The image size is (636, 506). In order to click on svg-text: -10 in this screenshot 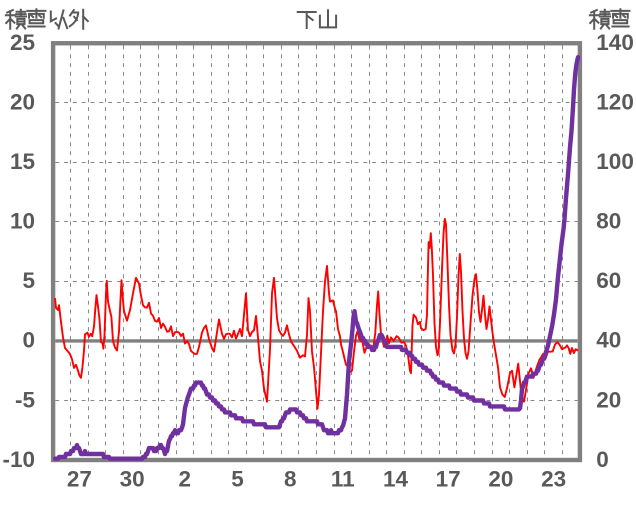, I will do `click(18, 459)`.